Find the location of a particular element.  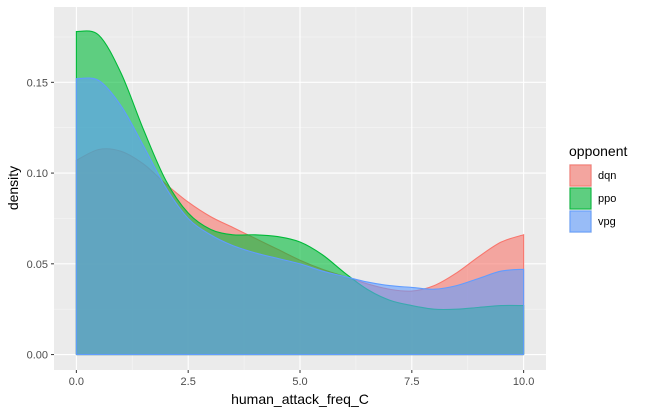

legend-key-vpg is located at coordinates (580, 221).